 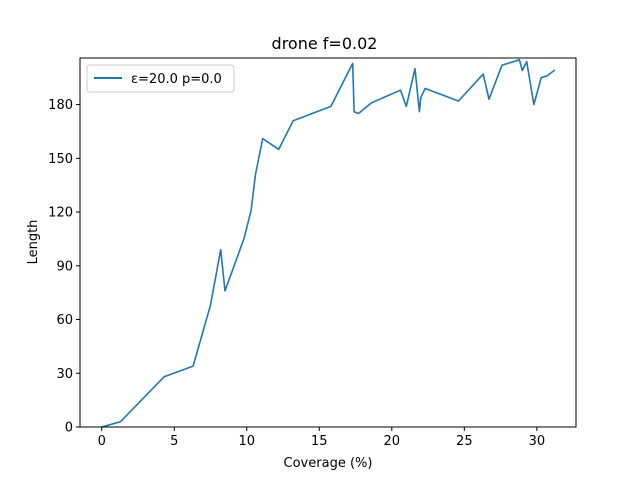 I want to click on x-tick-label: 25, so click(x=464, y=441).